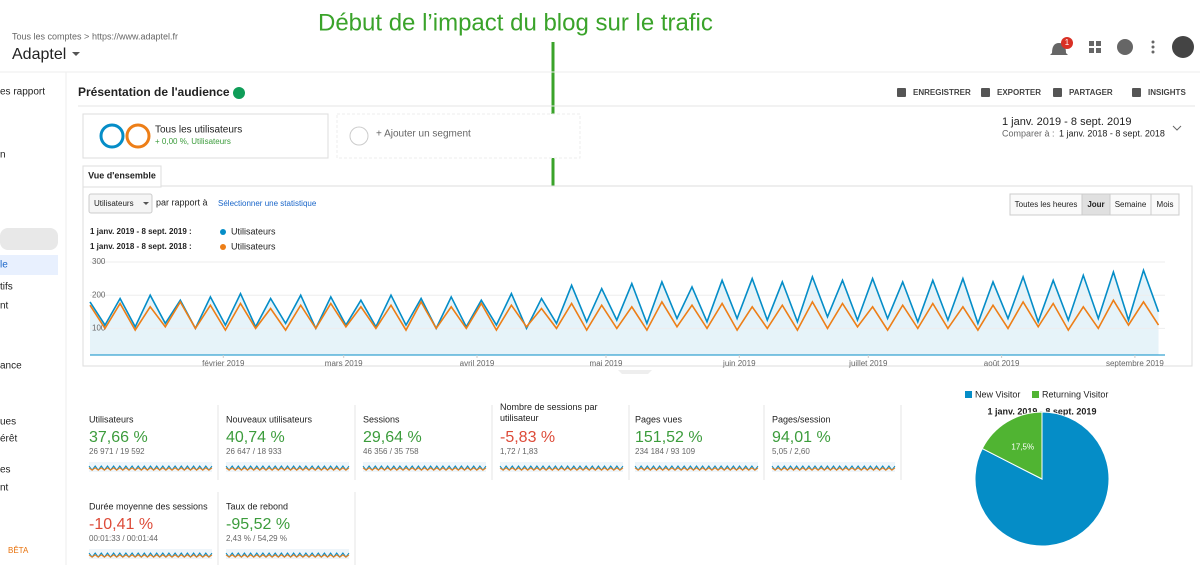  Describe the element at coordinates (669, 437) in the screenshot. I see `metric-change: 151,52 %` at that location.